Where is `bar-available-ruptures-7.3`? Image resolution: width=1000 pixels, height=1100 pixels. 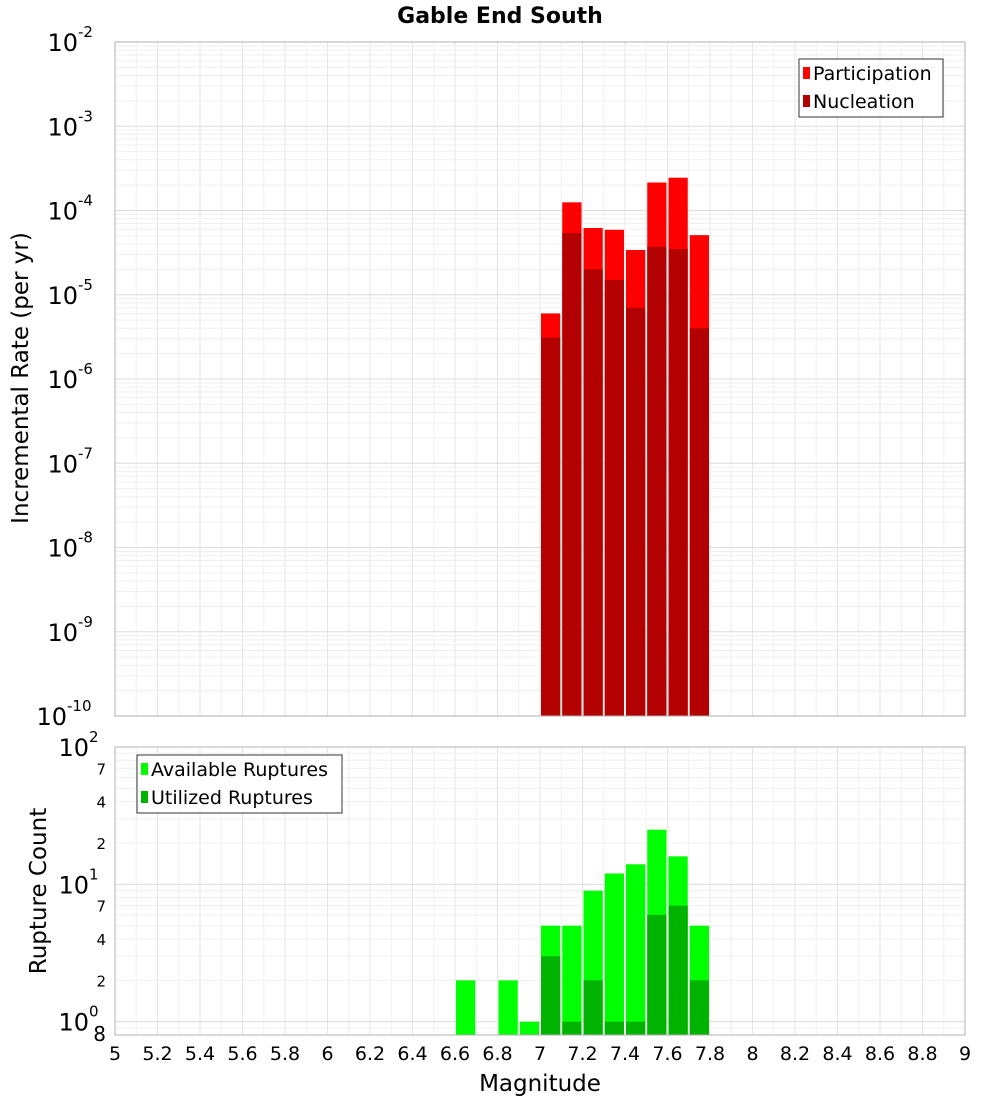
bar-available-ruptures-7.3 is located at coordinates (614, 954).